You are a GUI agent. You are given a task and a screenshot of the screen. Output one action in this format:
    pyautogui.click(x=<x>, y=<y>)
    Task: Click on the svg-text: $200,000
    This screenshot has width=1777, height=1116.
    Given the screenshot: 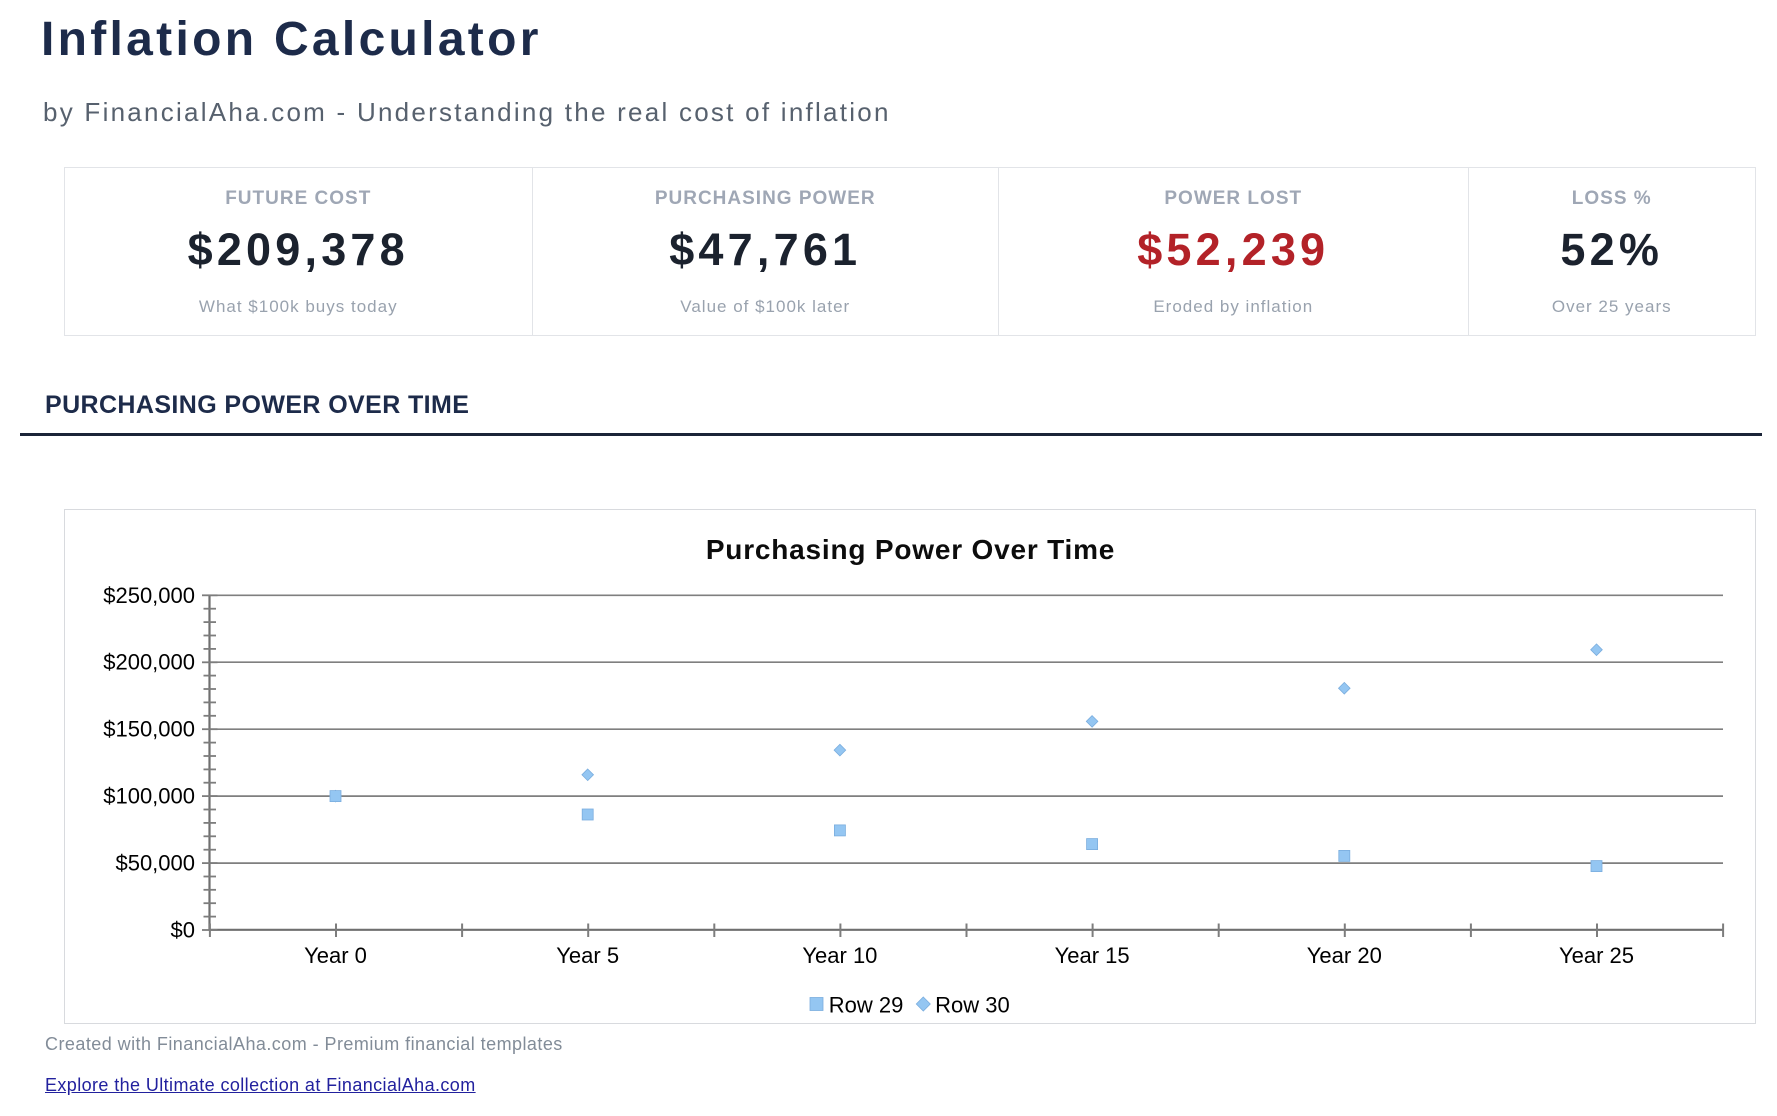 What is the action you would take?
    pyautogui.click(x=149, y=662)
    